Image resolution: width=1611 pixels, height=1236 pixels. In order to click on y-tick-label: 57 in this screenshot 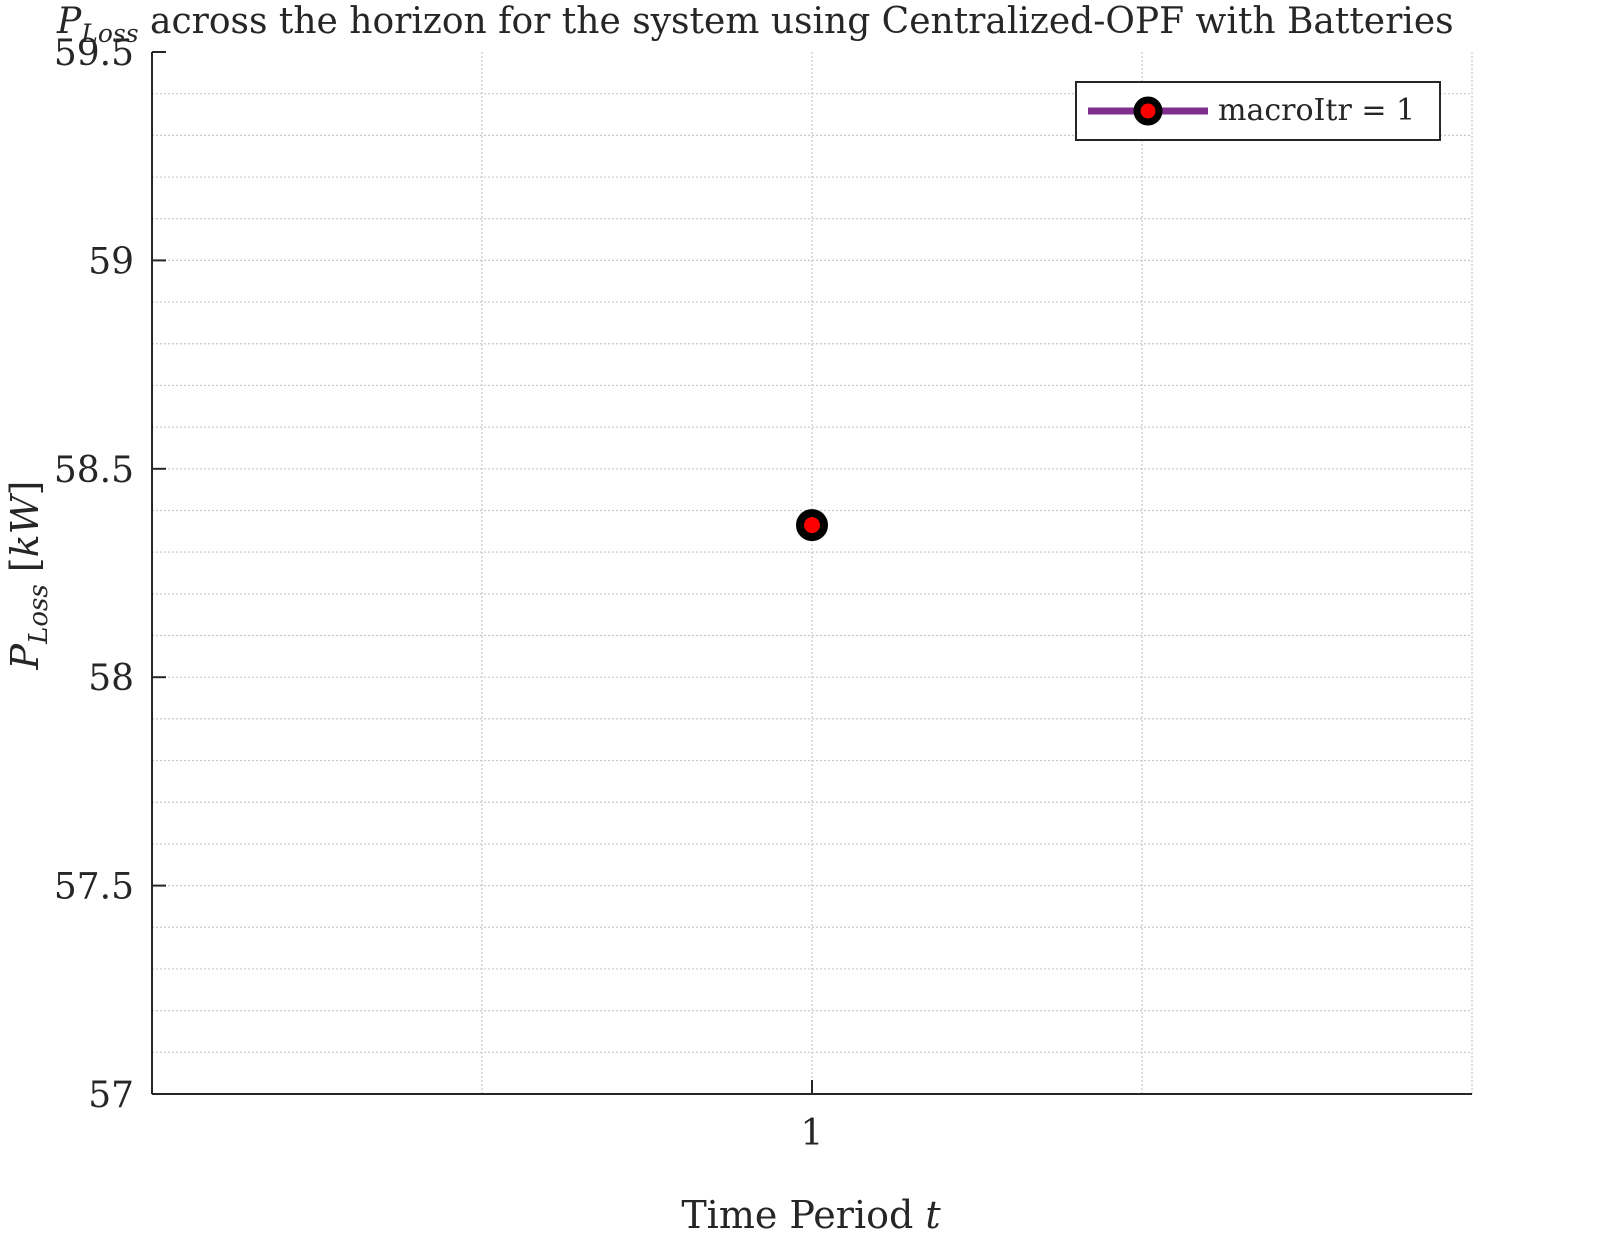, I will do `click(111, 1095)`.